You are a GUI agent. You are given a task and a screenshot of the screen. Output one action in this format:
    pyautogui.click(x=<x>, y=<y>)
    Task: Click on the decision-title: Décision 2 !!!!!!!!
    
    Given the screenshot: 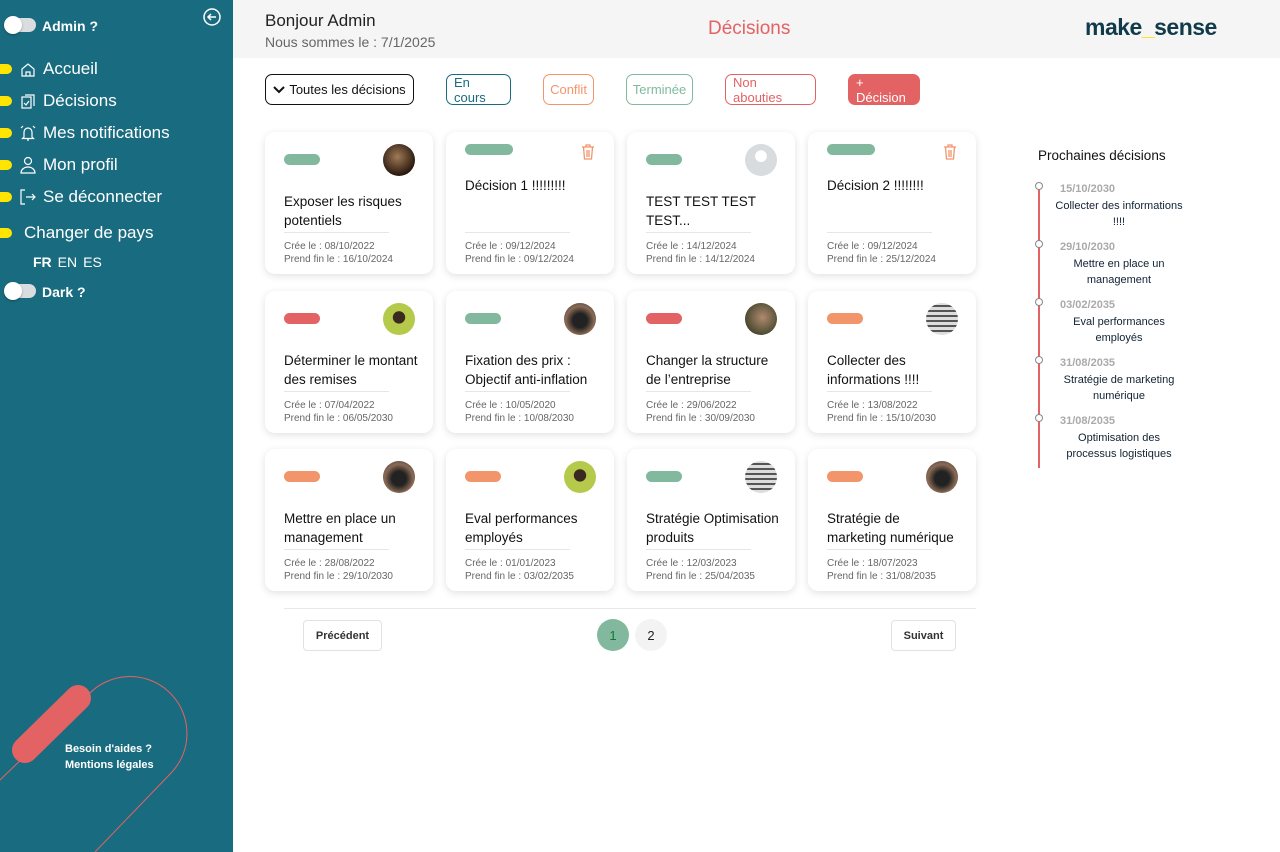 What is the action you would take?
    pyautogui.click(x=875, y=185)
    